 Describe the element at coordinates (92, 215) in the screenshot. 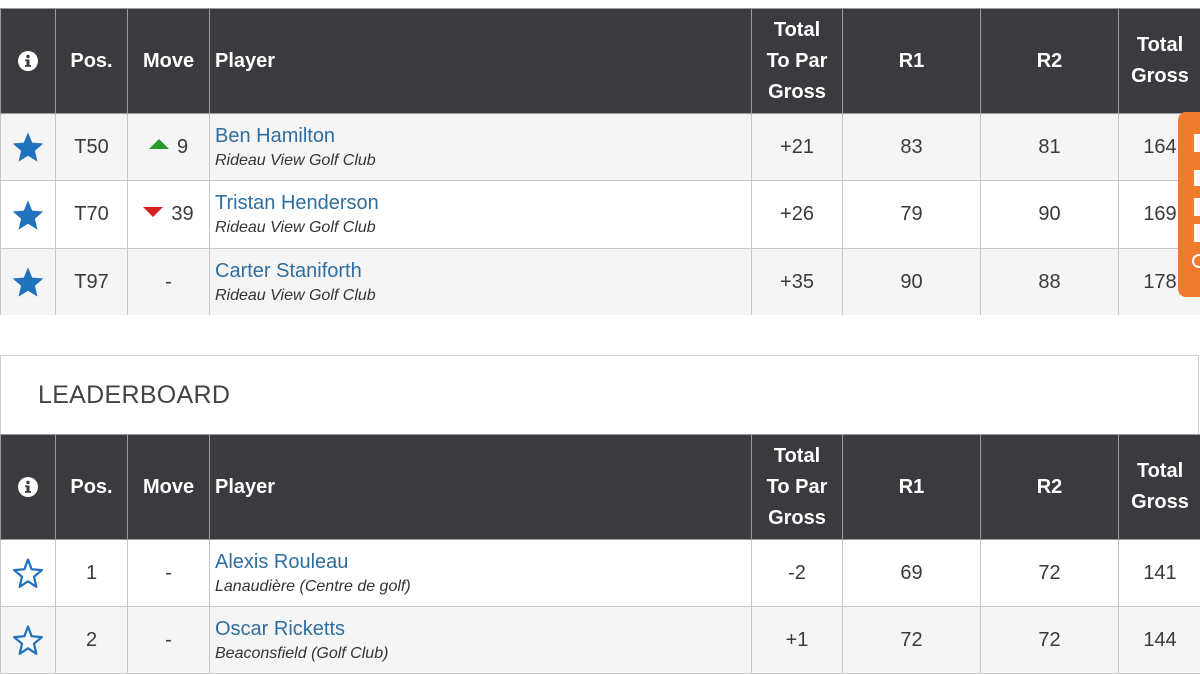

I see `pos-cell: T70` at that location.